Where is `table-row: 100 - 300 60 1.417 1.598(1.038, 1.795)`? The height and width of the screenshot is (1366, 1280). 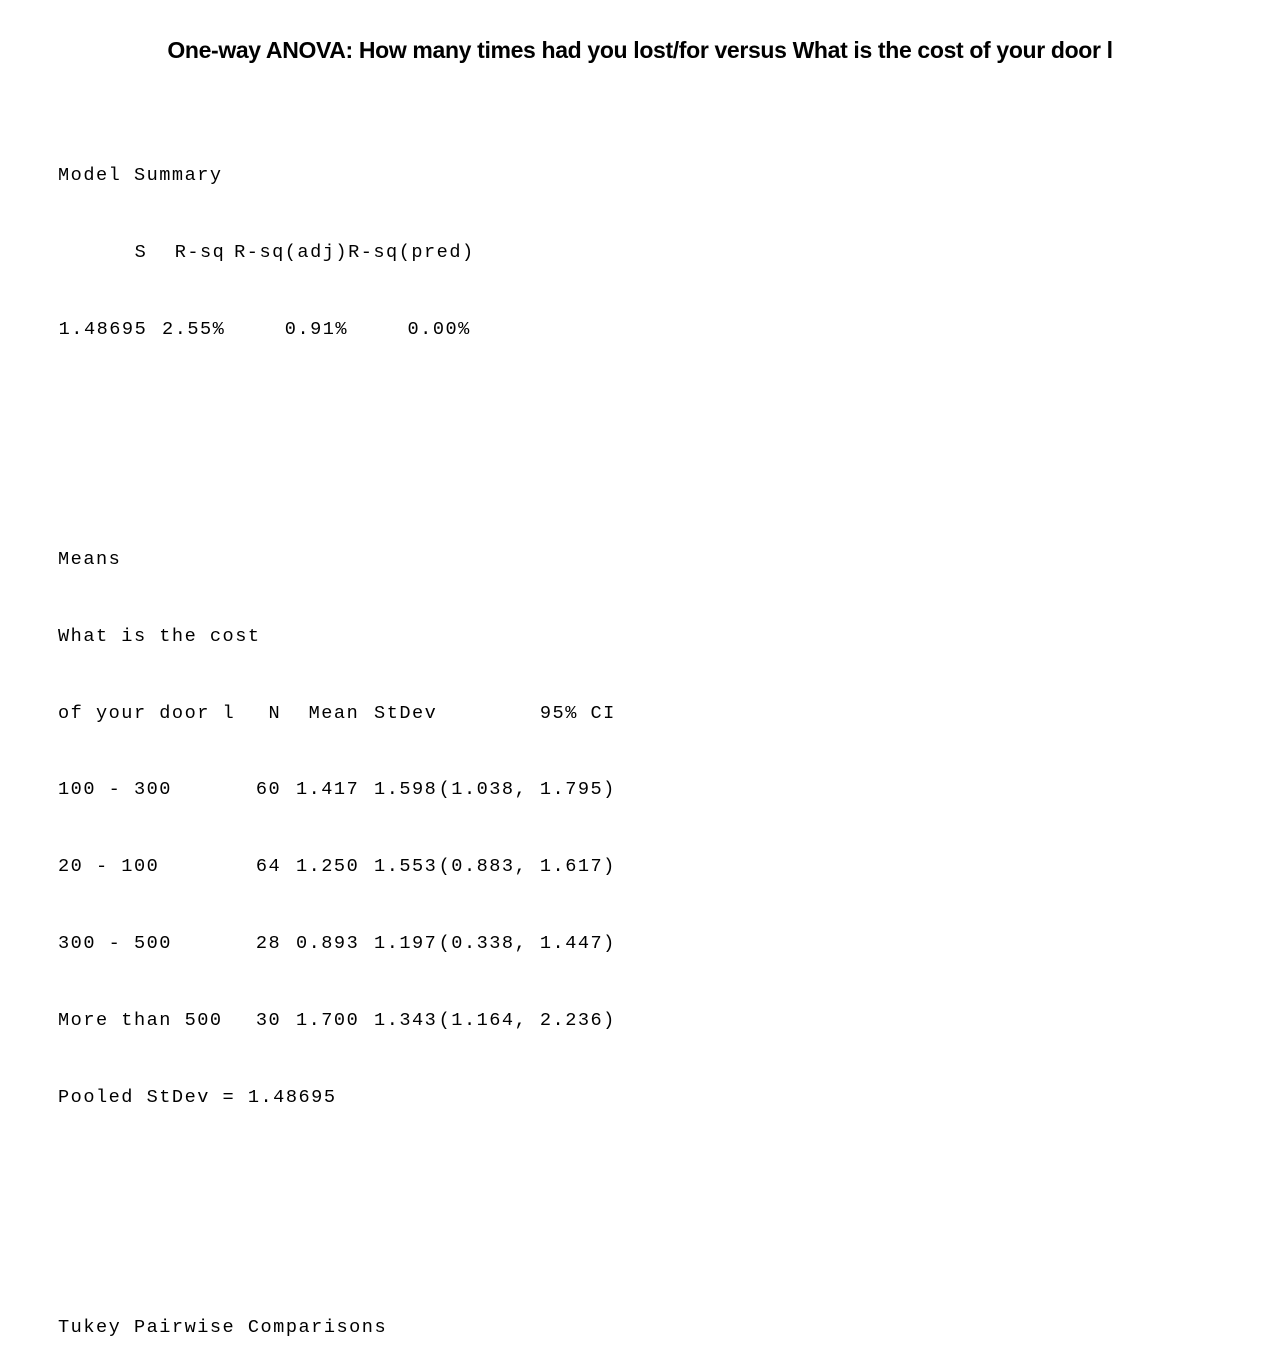
table-row: 100 - 300 60 1.417 1.598(1.038, 1.795) is located at coordinates (337, 790).